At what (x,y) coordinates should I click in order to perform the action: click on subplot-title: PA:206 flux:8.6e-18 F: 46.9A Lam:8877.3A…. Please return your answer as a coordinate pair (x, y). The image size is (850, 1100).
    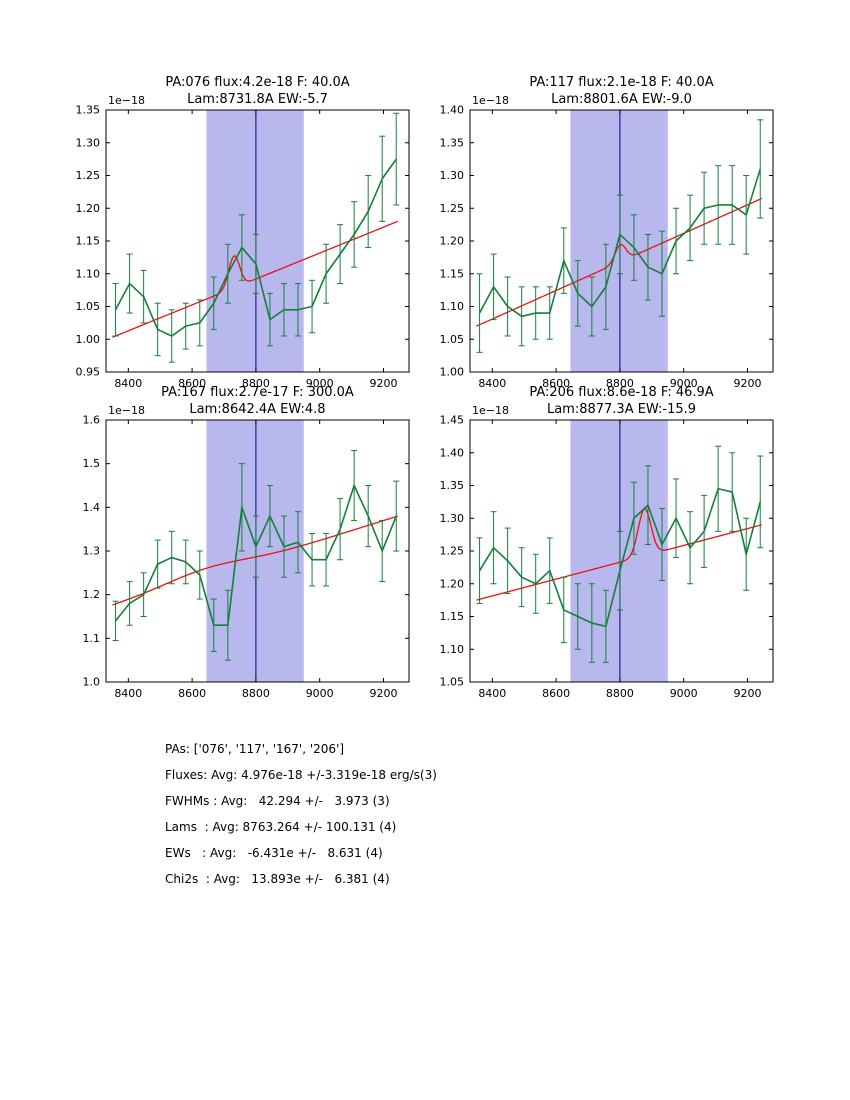
    Looking at the image, I should click on (621, 401).